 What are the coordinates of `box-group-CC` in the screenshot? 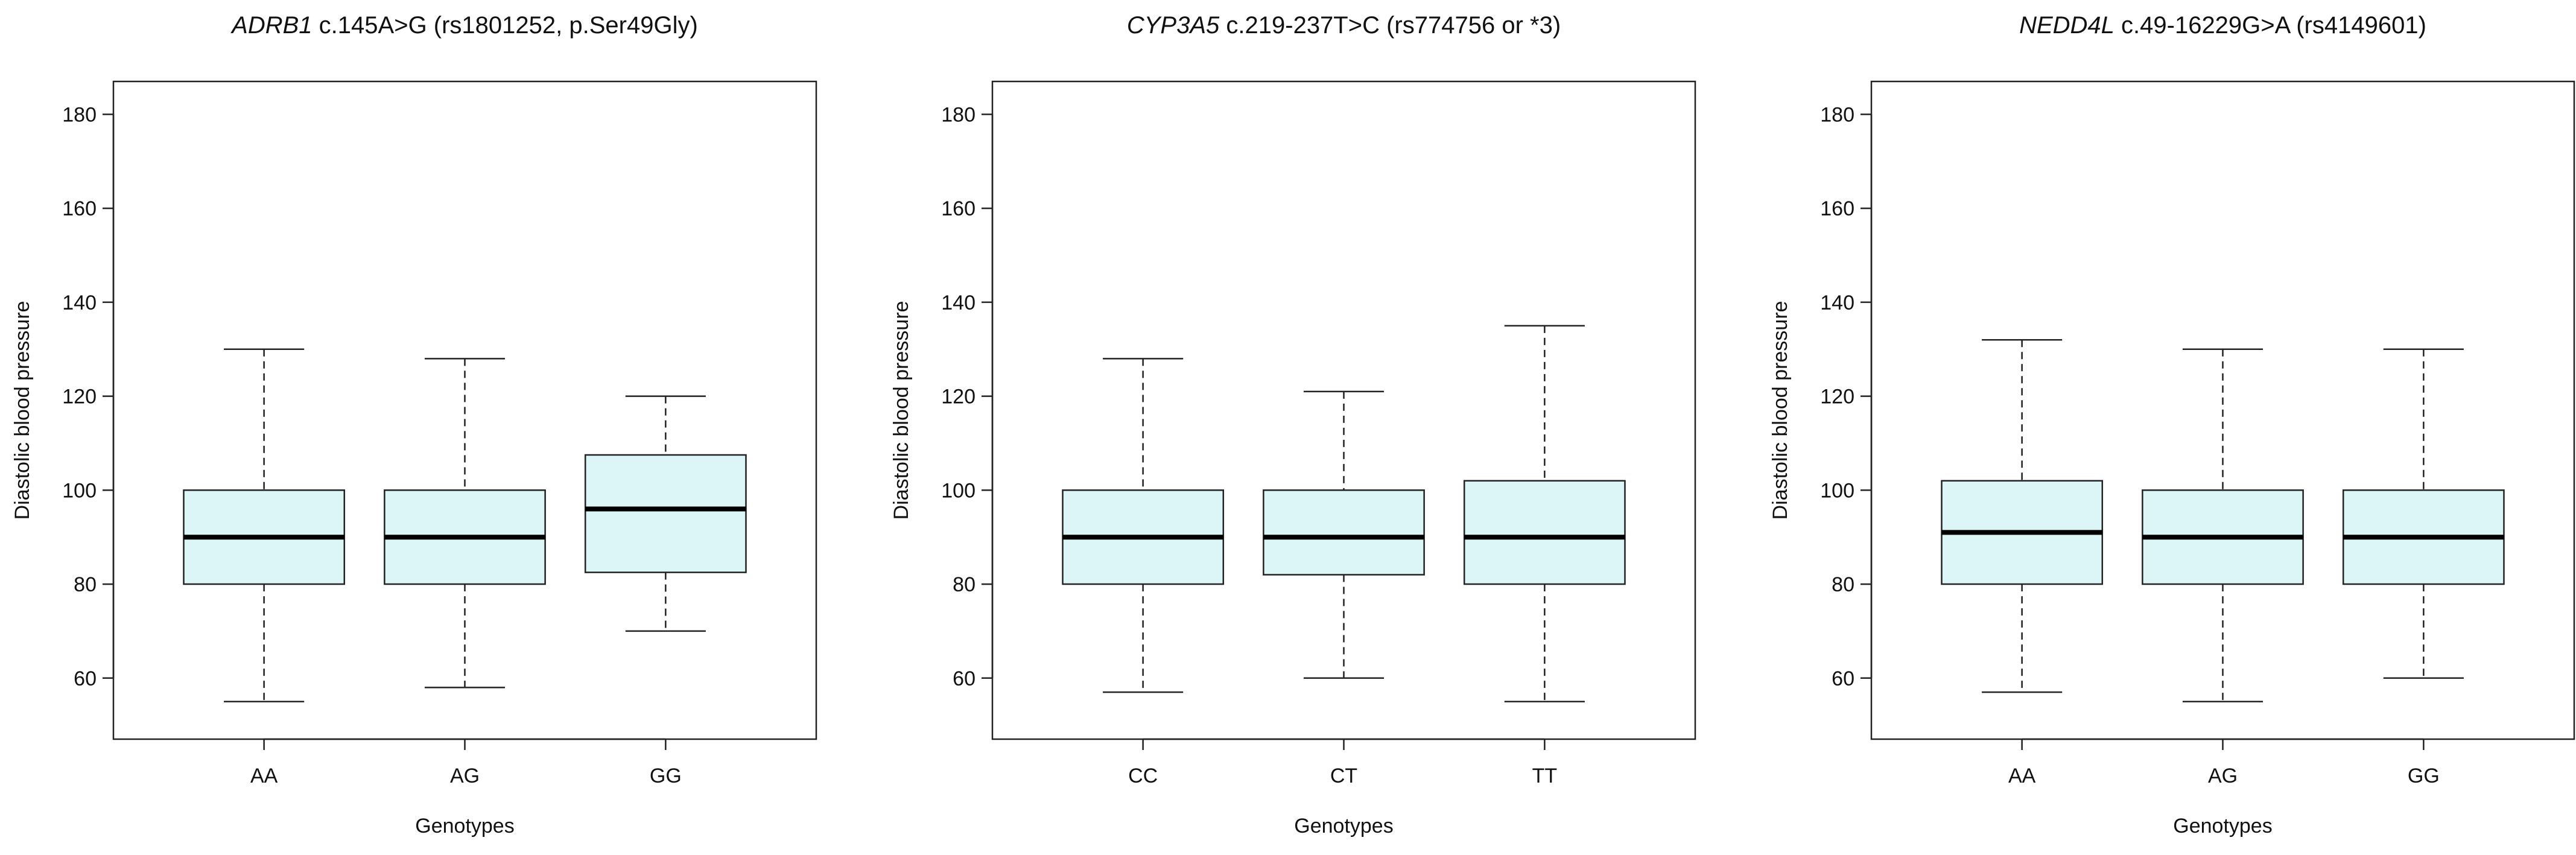 It's located at (1143, 525).